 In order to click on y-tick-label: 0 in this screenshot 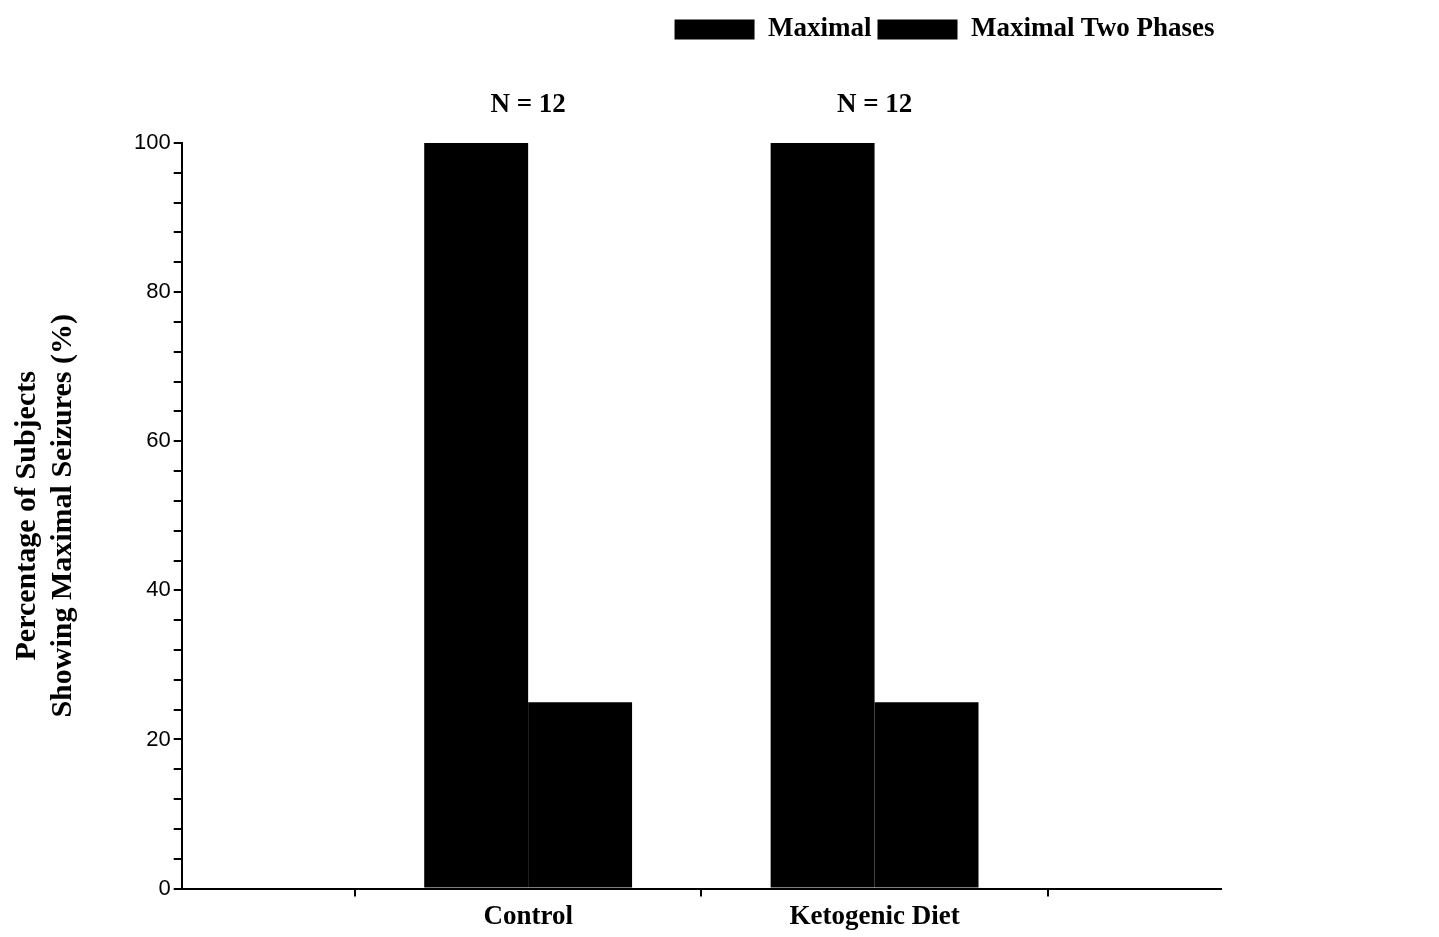, I will do `click(164, 887)`.